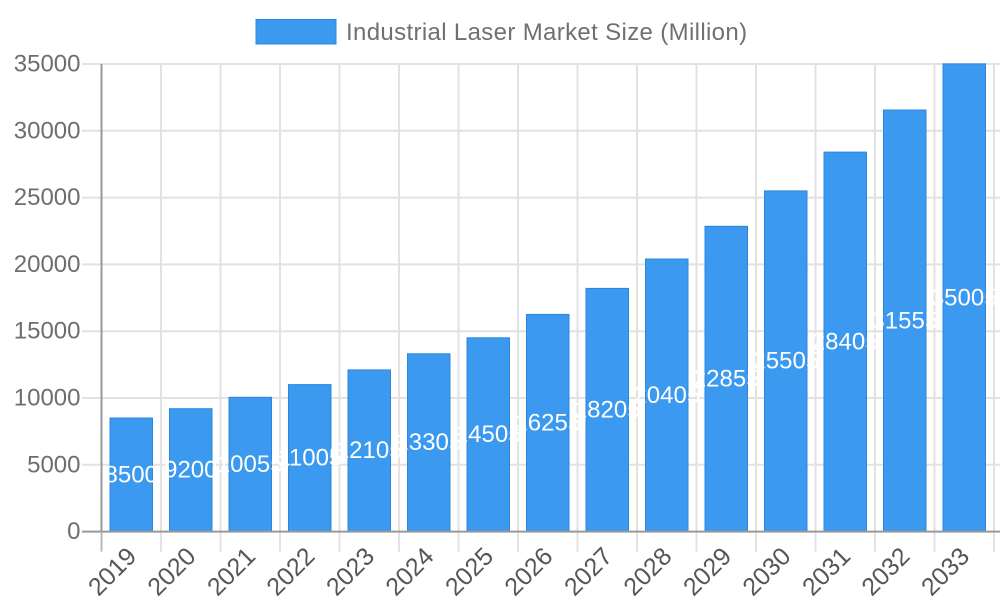 Image resolution: width=1000 pixels, height=600 pixels. Describe the element at coordinates (904, 320) in the screenshot. I see `svg-text: 31555` at that location.